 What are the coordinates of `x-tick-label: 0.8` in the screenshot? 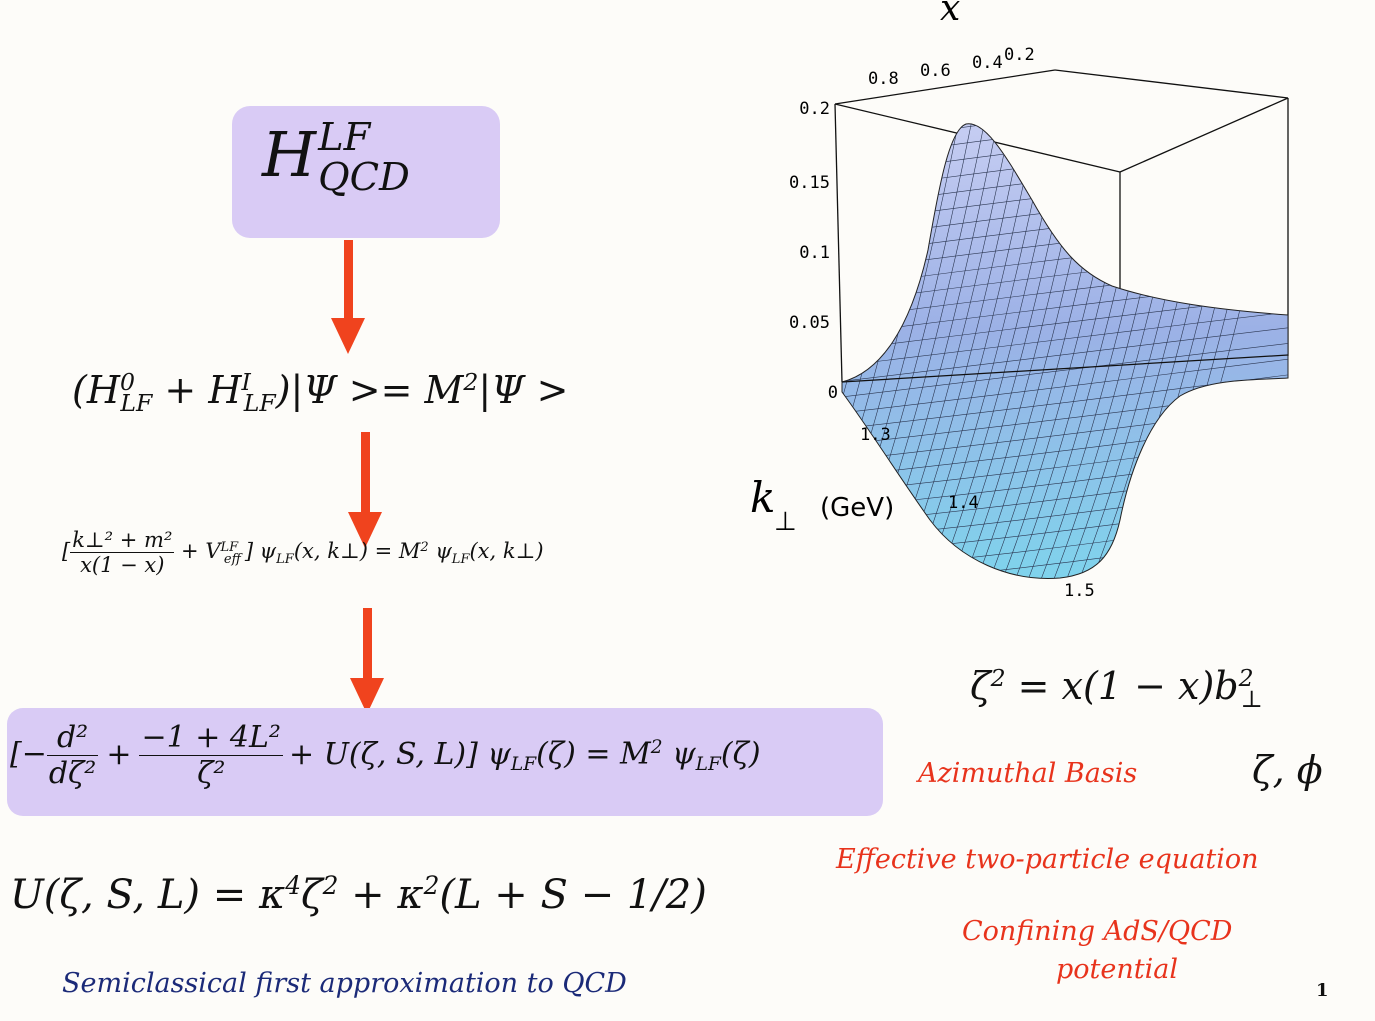 It's located at (883, 79).